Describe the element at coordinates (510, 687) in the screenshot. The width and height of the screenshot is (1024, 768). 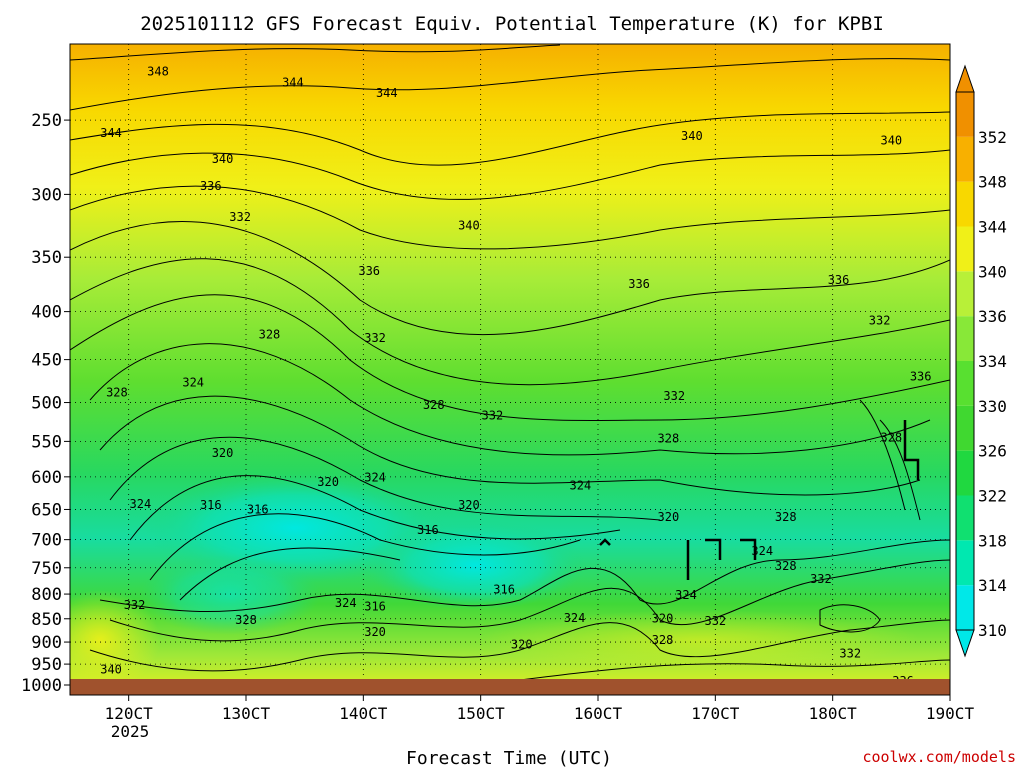
I see `ground` at that location.